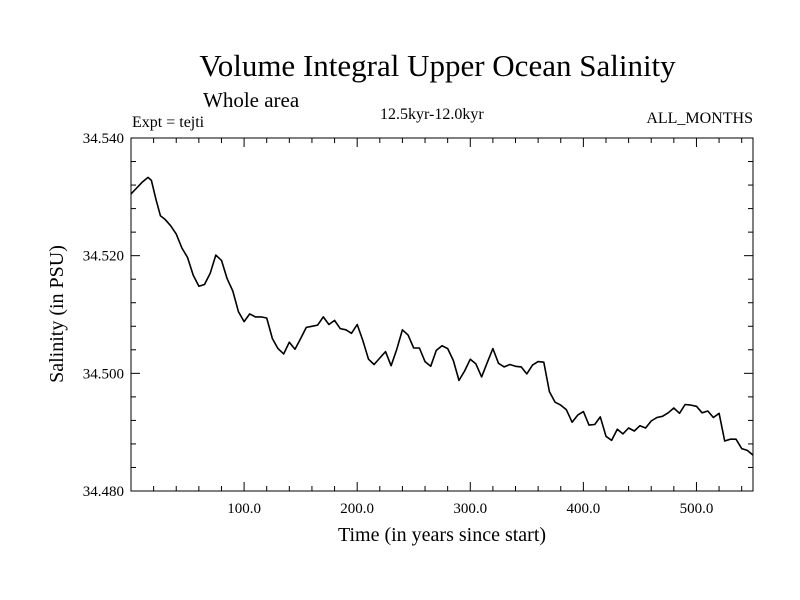 The width and height of the screenshot is (800, 600). Describe the element at coordinates (244, 509) in the screenshot. I see `x-tick-label: 100.0` at that location.